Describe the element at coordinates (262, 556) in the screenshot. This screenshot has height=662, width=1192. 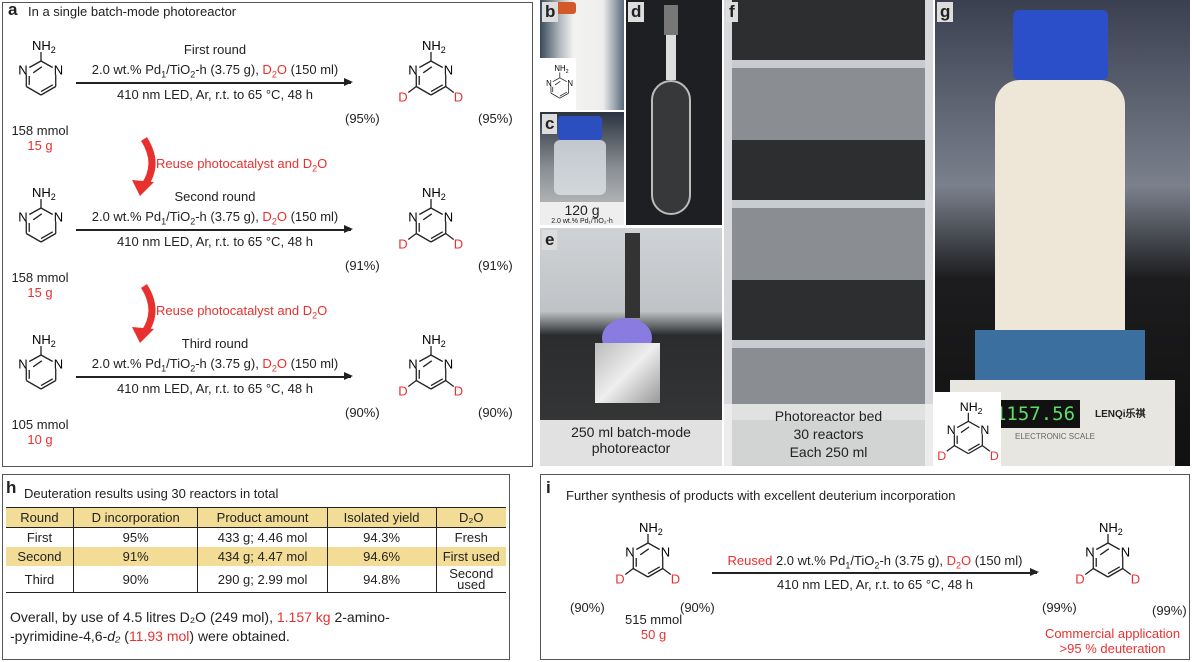
I see `cell: 434 g; 4.47 mol` at that location.